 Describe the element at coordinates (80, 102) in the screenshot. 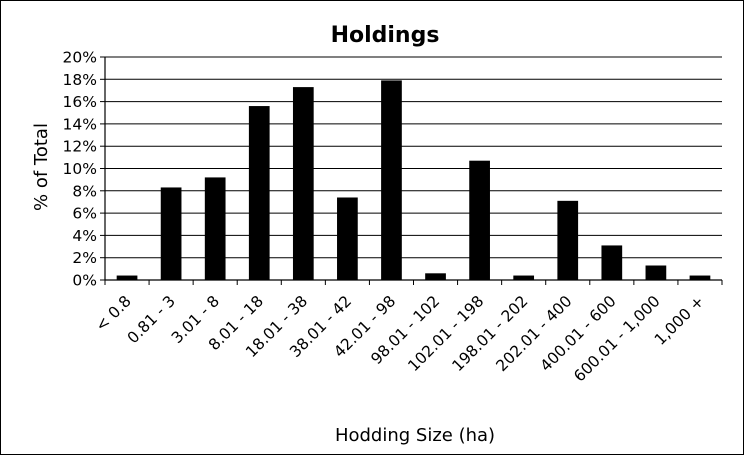

I see `y-tick-label: 16%` at that location.